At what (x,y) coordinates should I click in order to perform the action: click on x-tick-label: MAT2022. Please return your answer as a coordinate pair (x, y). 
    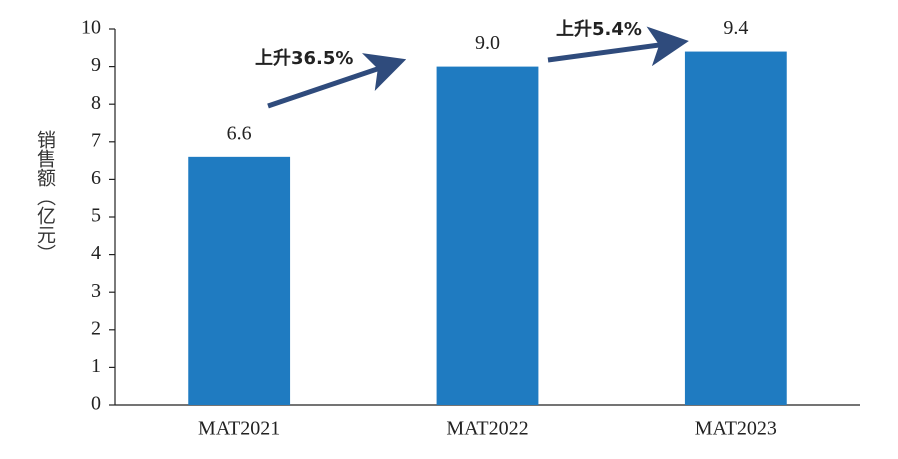
    Looking at the image, I should click on (487, 429).